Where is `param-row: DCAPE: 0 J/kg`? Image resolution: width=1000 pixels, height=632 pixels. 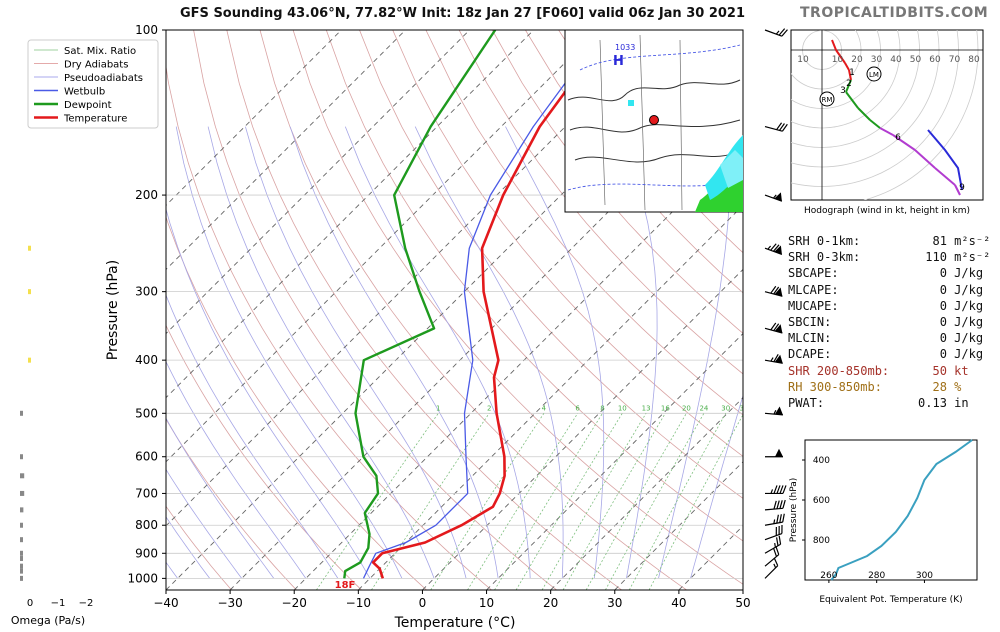
param-row: DCAPE: 0 J/kg is located at coordinates (889, 354).